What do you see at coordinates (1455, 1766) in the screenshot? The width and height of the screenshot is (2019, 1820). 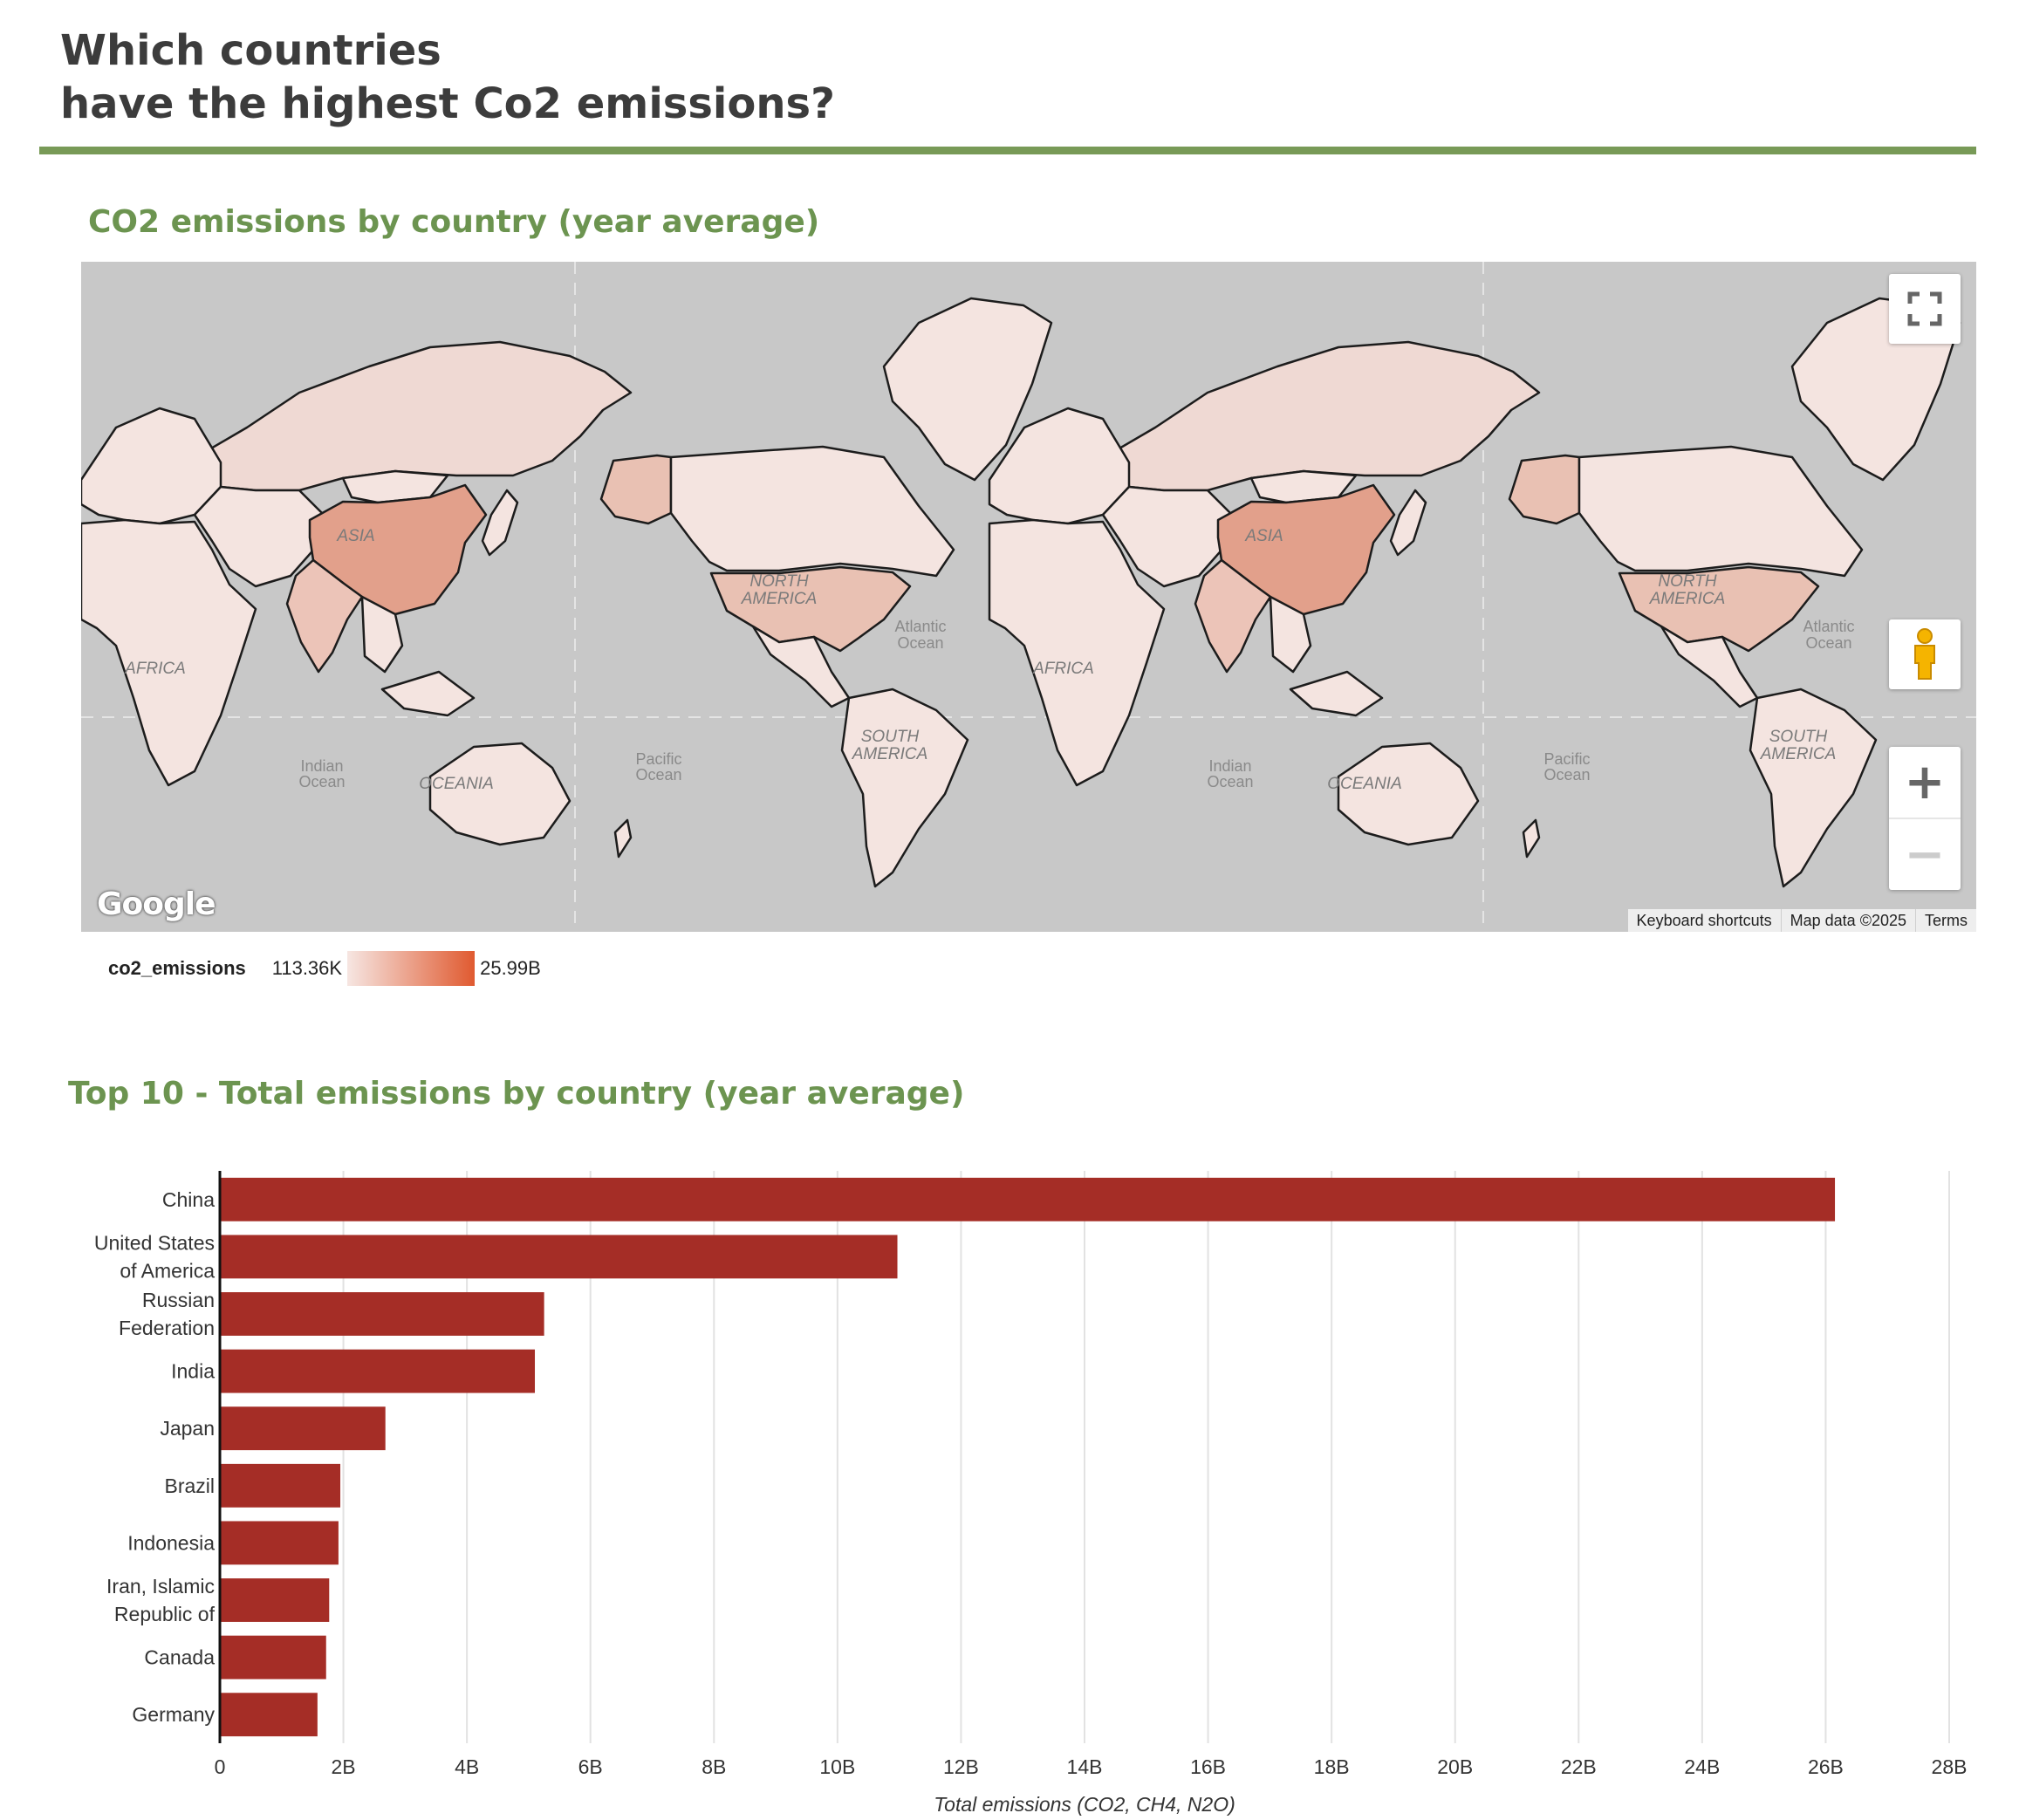 I see `x-tick-label: 20B` at bounding box center [1455, 1766].